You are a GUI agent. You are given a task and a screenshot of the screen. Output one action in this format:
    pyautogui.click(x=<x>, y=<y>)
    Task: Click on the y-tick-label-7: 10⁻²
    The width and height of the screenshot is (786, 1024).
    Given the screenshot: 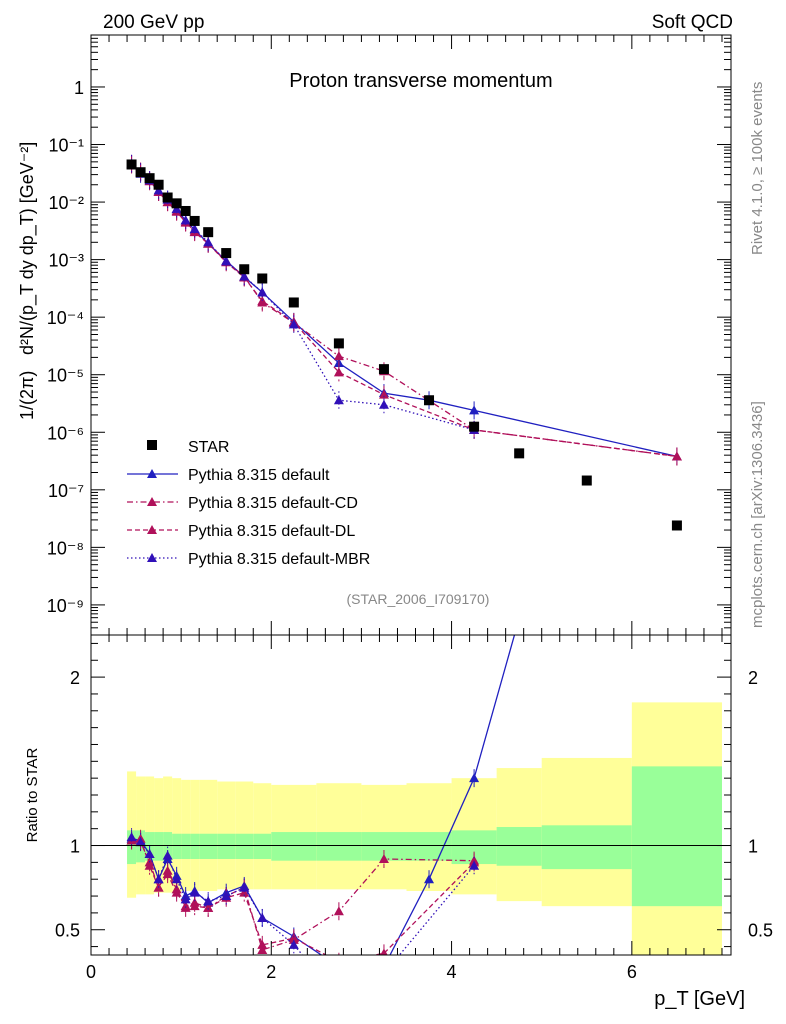 What is the action you would take?
    pyautogui.click(x=66, y=203)
    